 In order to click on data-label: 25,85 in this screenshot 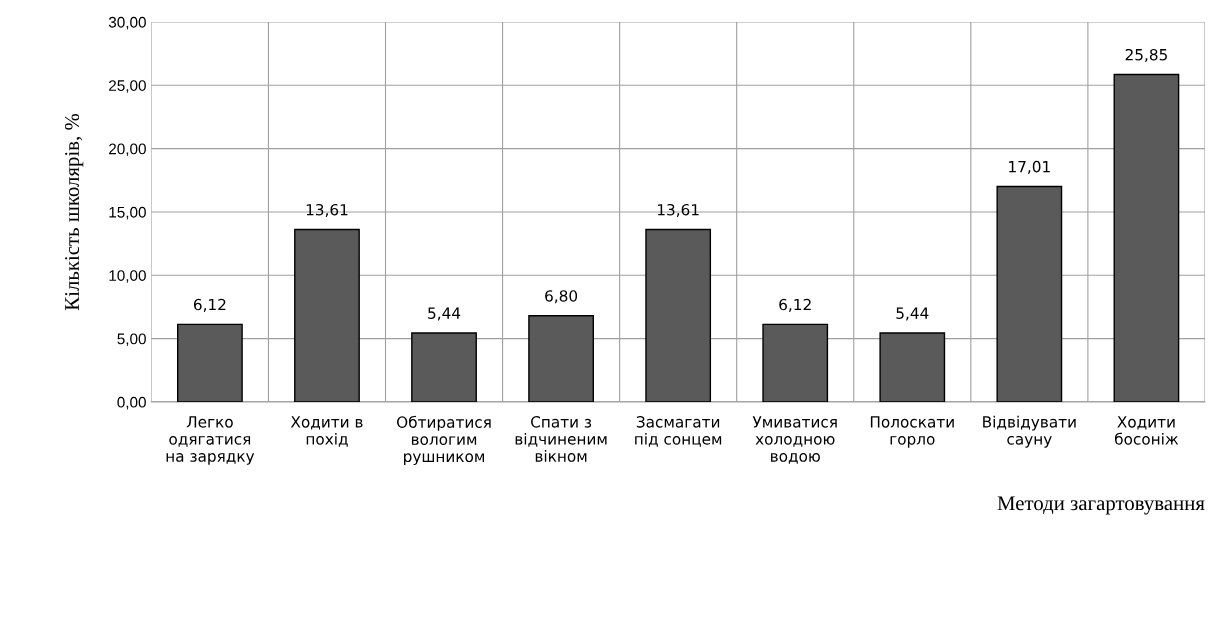, I will do `click(1146, 55)`.